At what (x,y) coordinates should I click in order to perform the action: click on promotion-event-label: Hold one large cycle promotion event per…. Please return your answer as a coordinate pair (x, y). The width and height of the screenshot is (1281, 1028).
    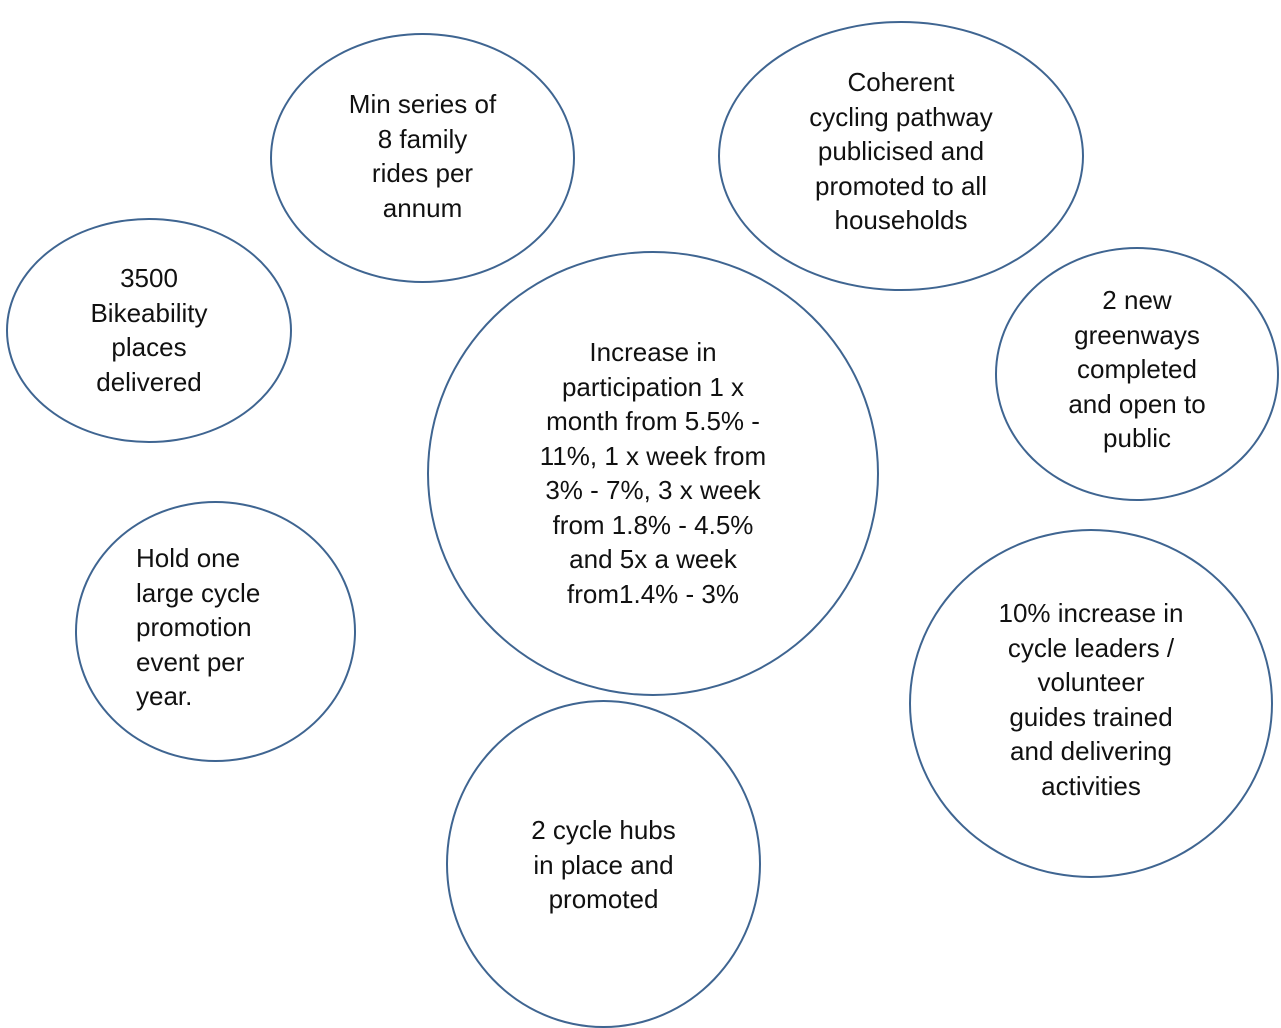
    Looking at the image, I should click on (198, 627).